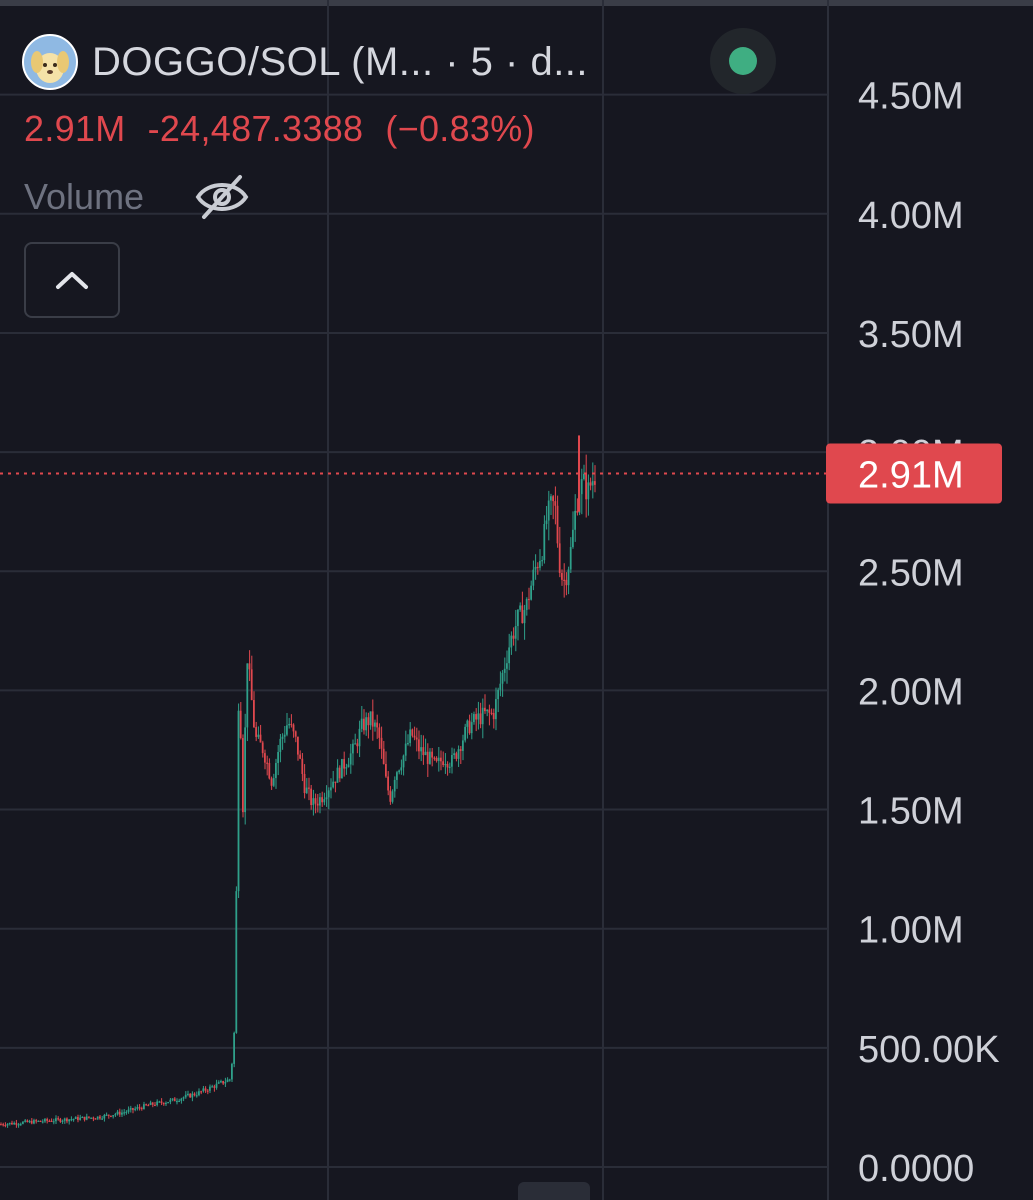 The image size is (1033, 1200). What do you see at coordinates (50, 62) in the screenshot?
I see `token-avatar` at bounding box center [50, 62].